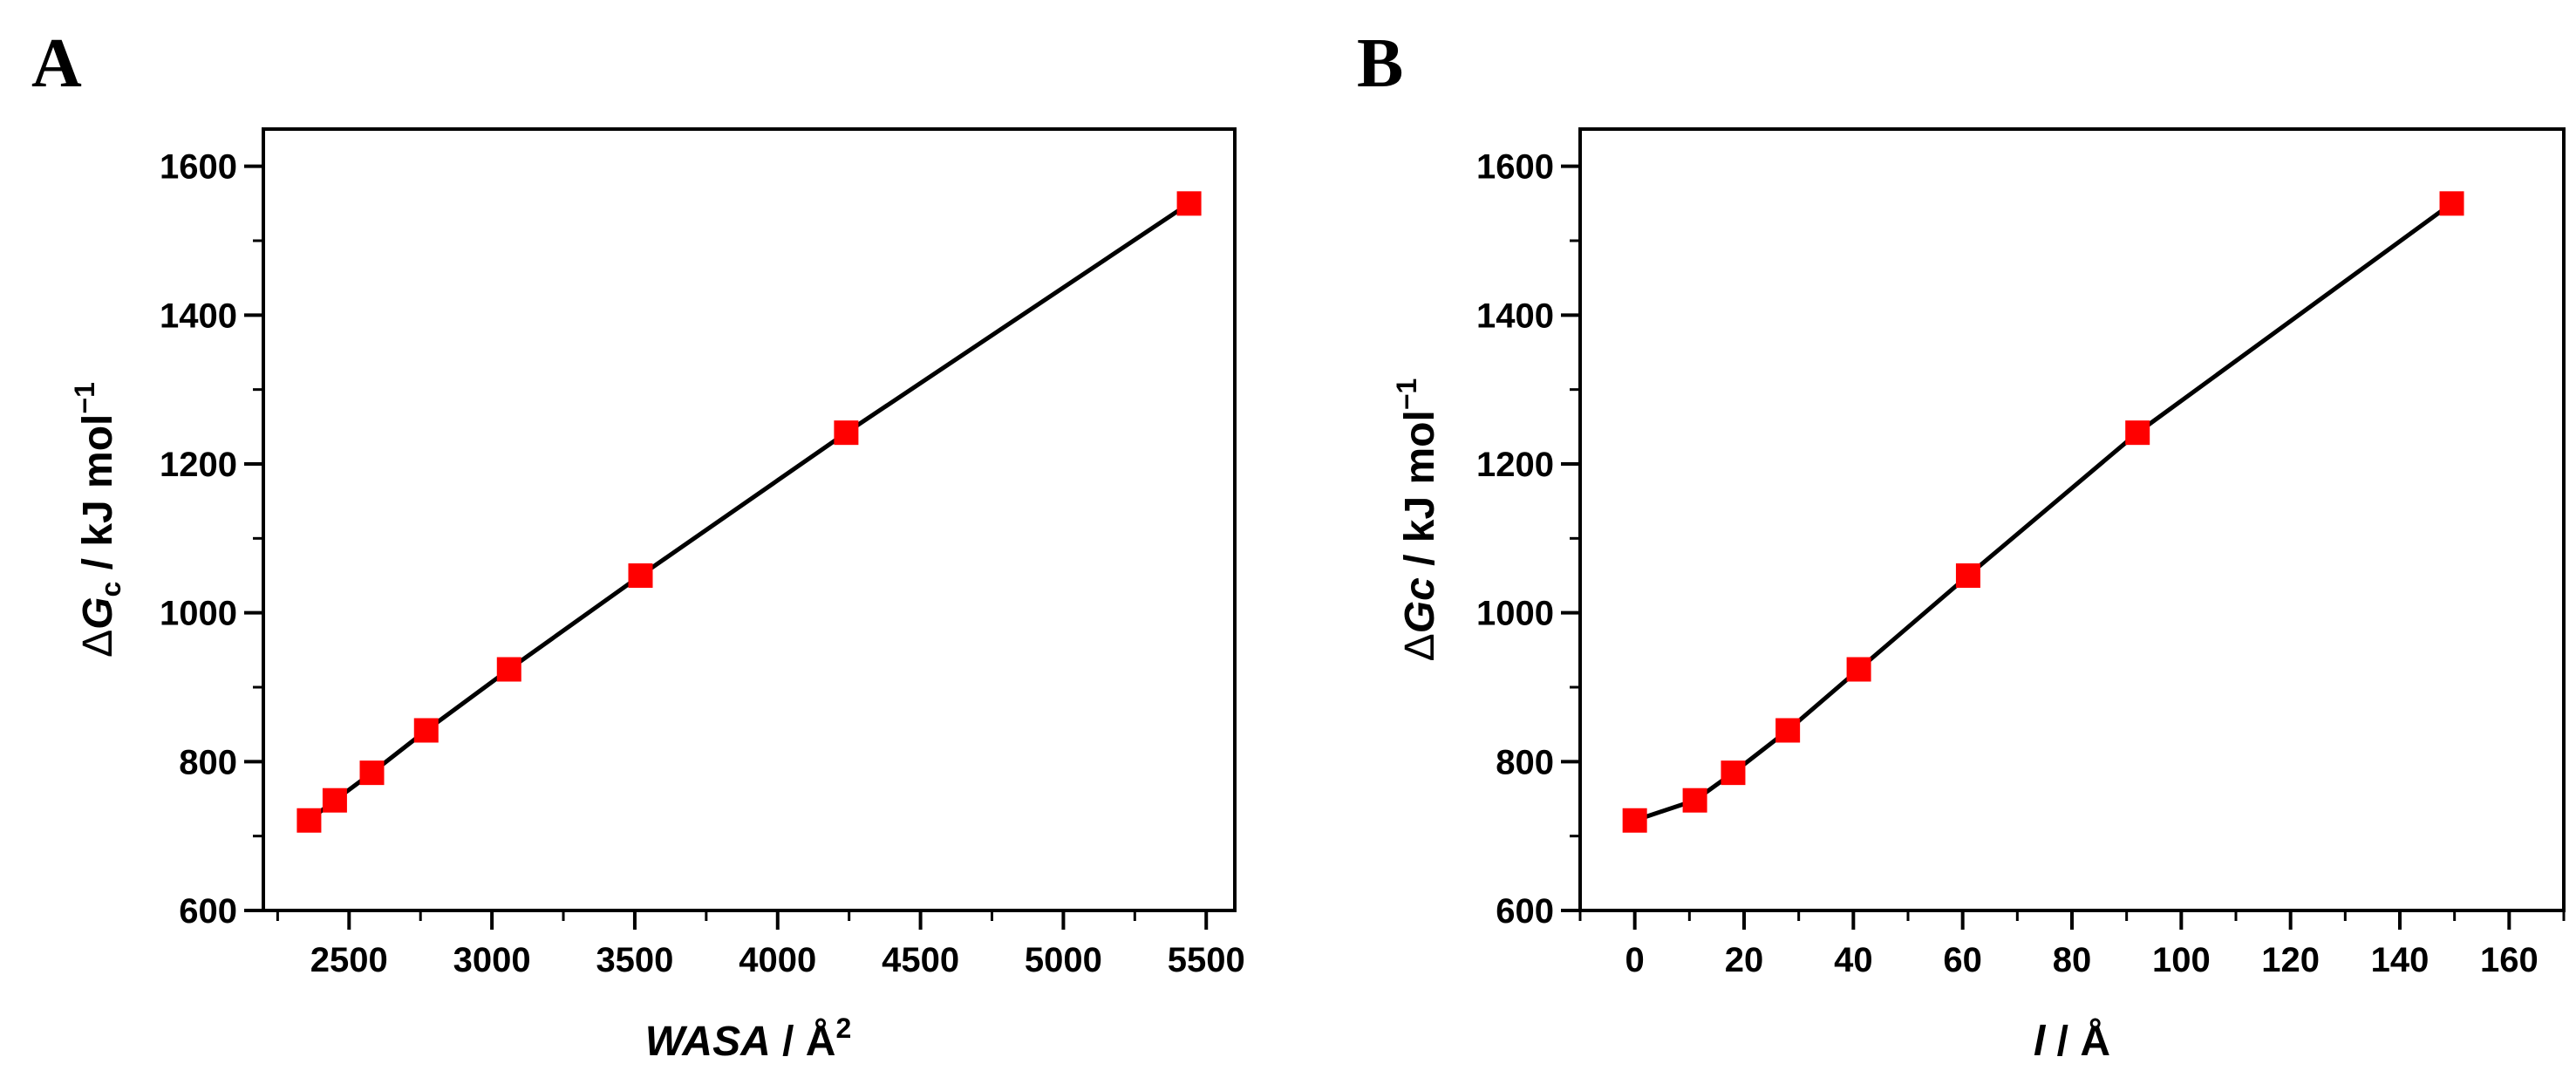 This screenshot has height=1091, width=2576. What do you see at coordinates (208, 762) in the screenshot?
I see `y-tick-label-a: 800` at bounding box center [208, 762].